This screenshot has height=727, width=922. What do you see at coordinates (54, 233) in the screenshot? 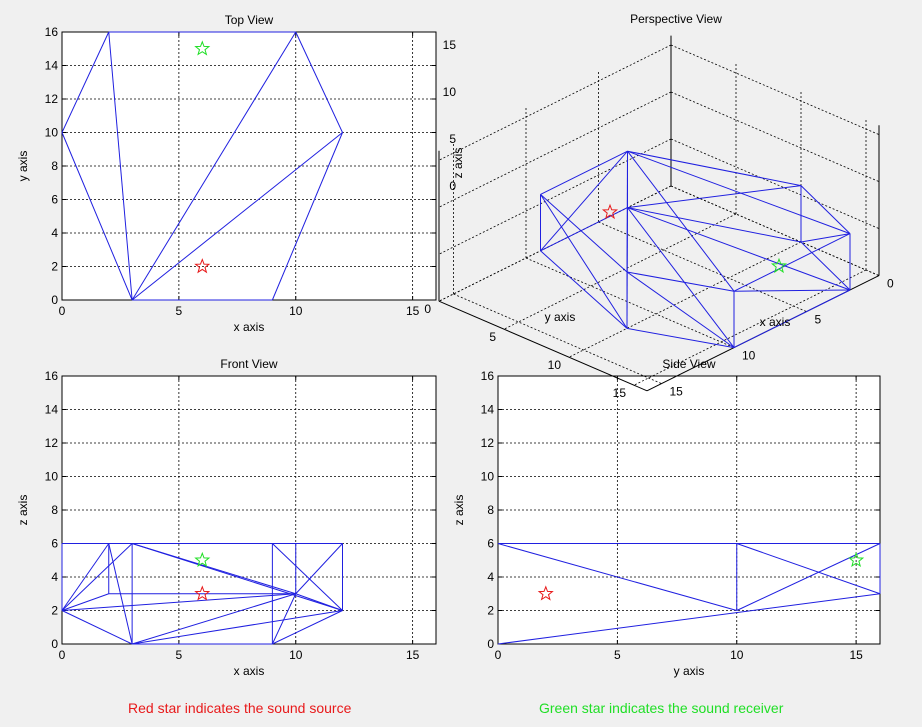
I see `top-view-tick-label-y: 4` at bounding box center [54, 233].